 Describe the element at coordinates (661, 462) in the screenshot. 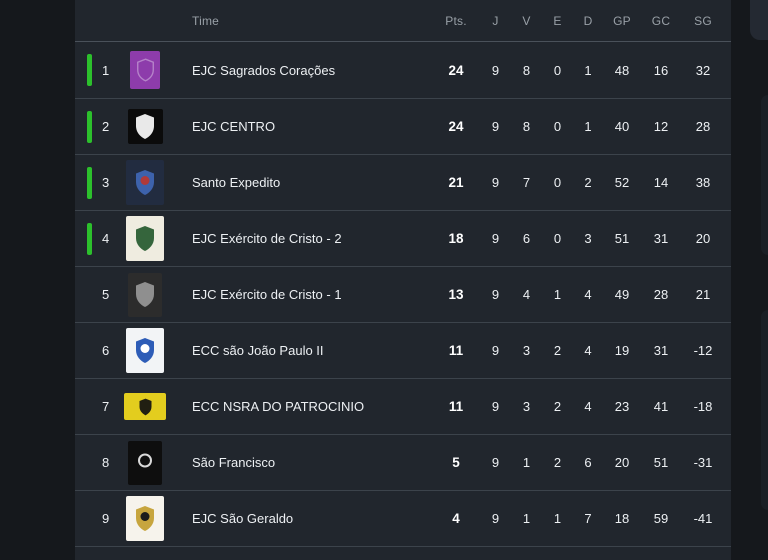

I see `stat-goals-against: 51` at that location.